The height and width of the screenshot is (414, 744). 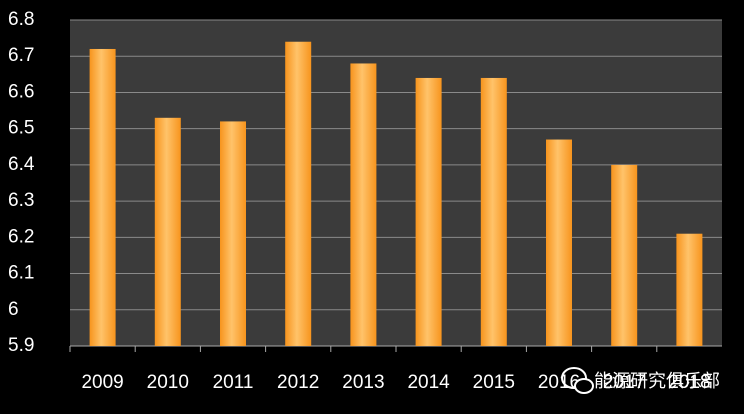 I want to click on x-tick-label: 2013, so click(x=363, y=382).